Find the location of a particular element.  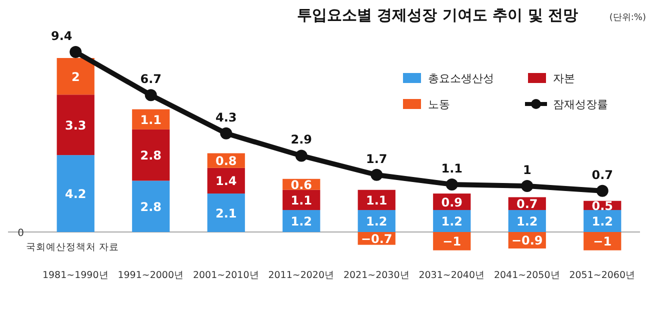

x-tick-label: 2021~2030년 is located at coordinates (376, 275).